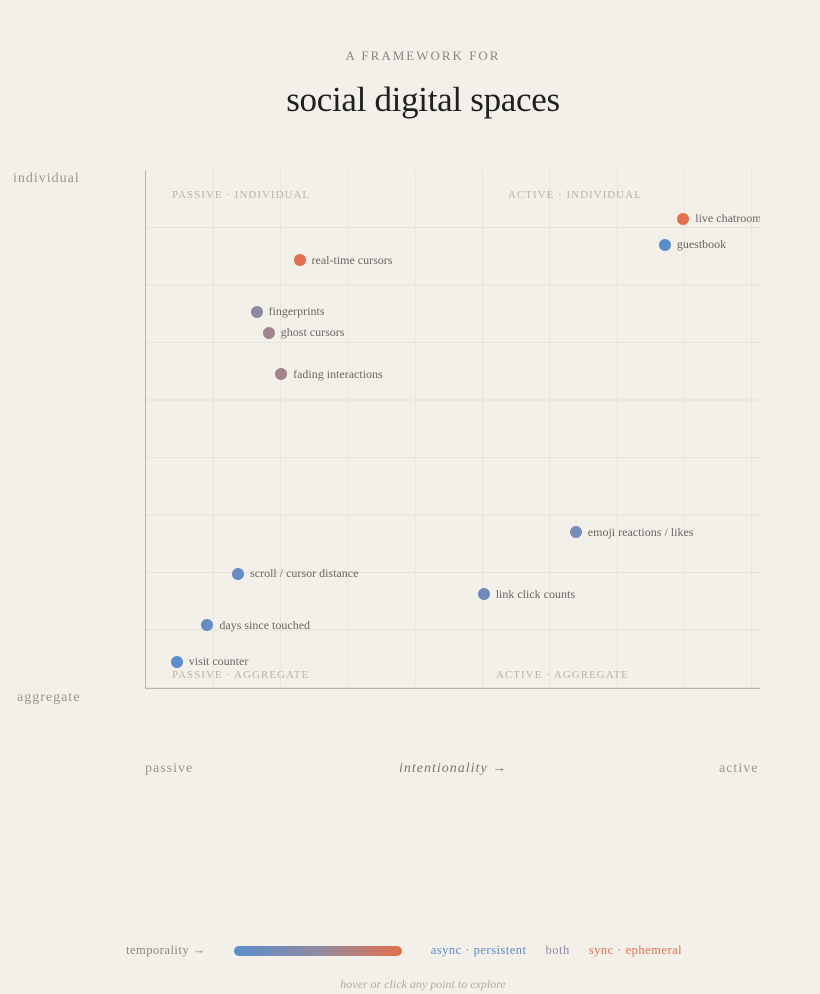 The image size is (820, 994). Describe the element at coordinates (701, 244) in the screenshot. I see `data-point-label: guestbook` at that location.